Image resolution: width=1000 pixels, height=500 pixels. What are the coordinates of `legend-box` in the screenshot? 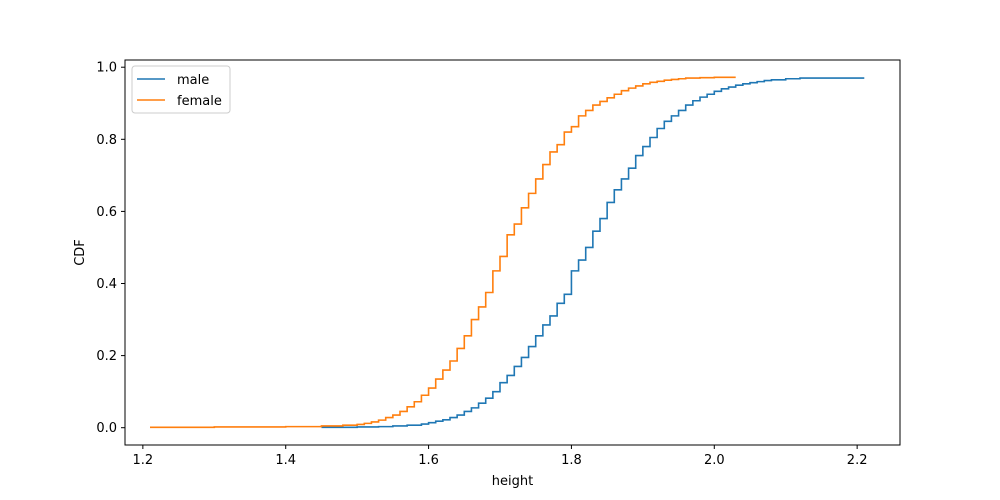 It's located at (181, 89).